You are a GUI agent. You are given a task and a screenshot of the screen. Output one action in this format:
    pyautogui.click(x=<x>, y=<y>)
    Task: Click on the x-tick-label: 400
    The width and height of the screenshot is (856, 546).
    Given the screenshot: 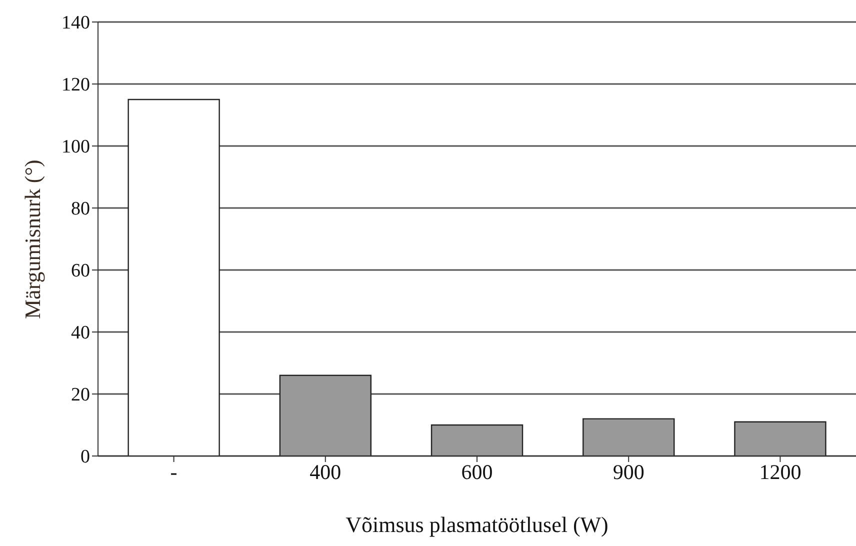 What is the action you would take?
    pyautogui.click(x=326, y=472)
    